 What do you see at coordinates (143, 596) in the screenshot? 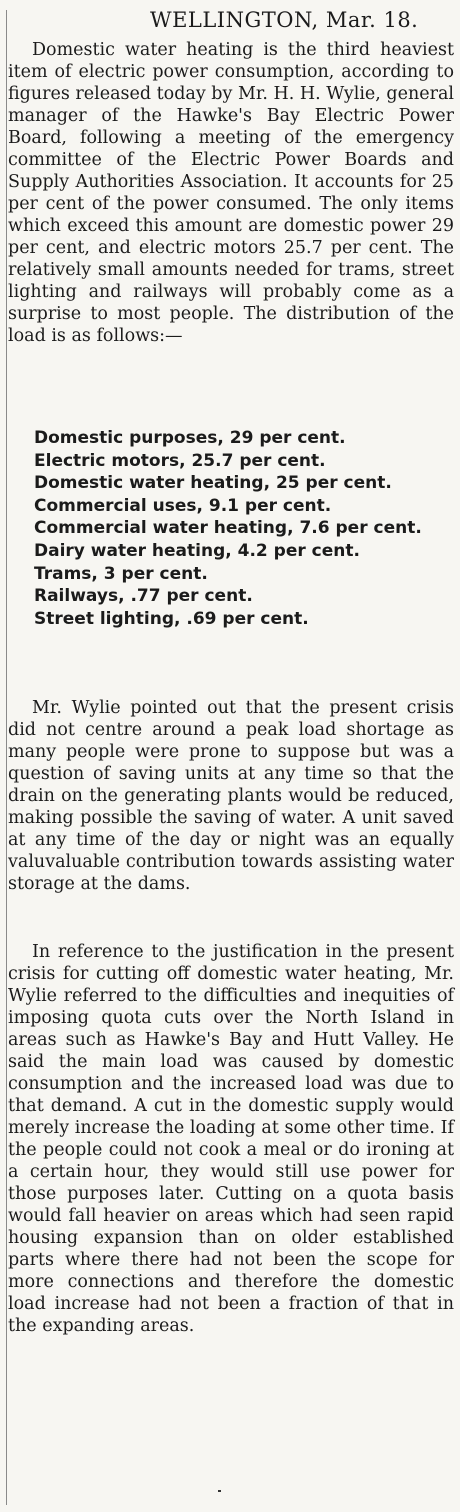
I see `list-item: Railways, .77 per cent.` at bounding box center [143, 596].